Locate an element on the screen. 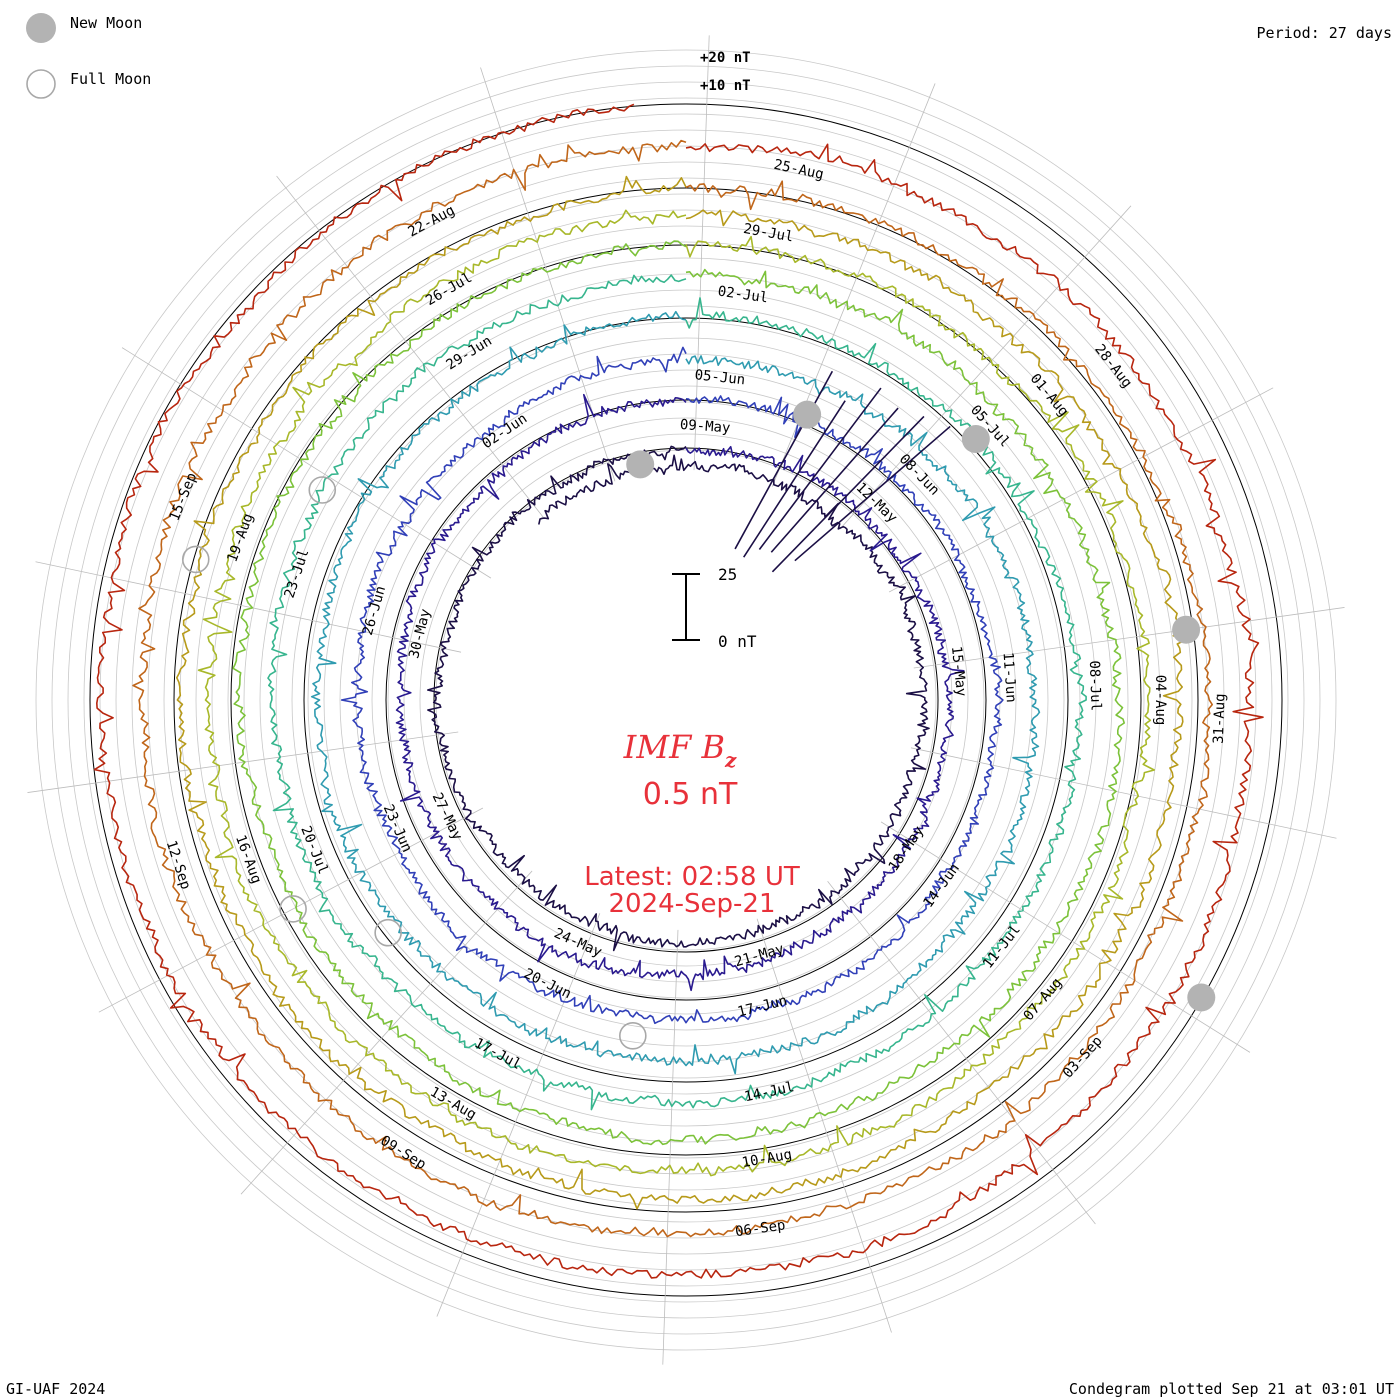  date-label: 09-May is located at coordinates (705, 426).